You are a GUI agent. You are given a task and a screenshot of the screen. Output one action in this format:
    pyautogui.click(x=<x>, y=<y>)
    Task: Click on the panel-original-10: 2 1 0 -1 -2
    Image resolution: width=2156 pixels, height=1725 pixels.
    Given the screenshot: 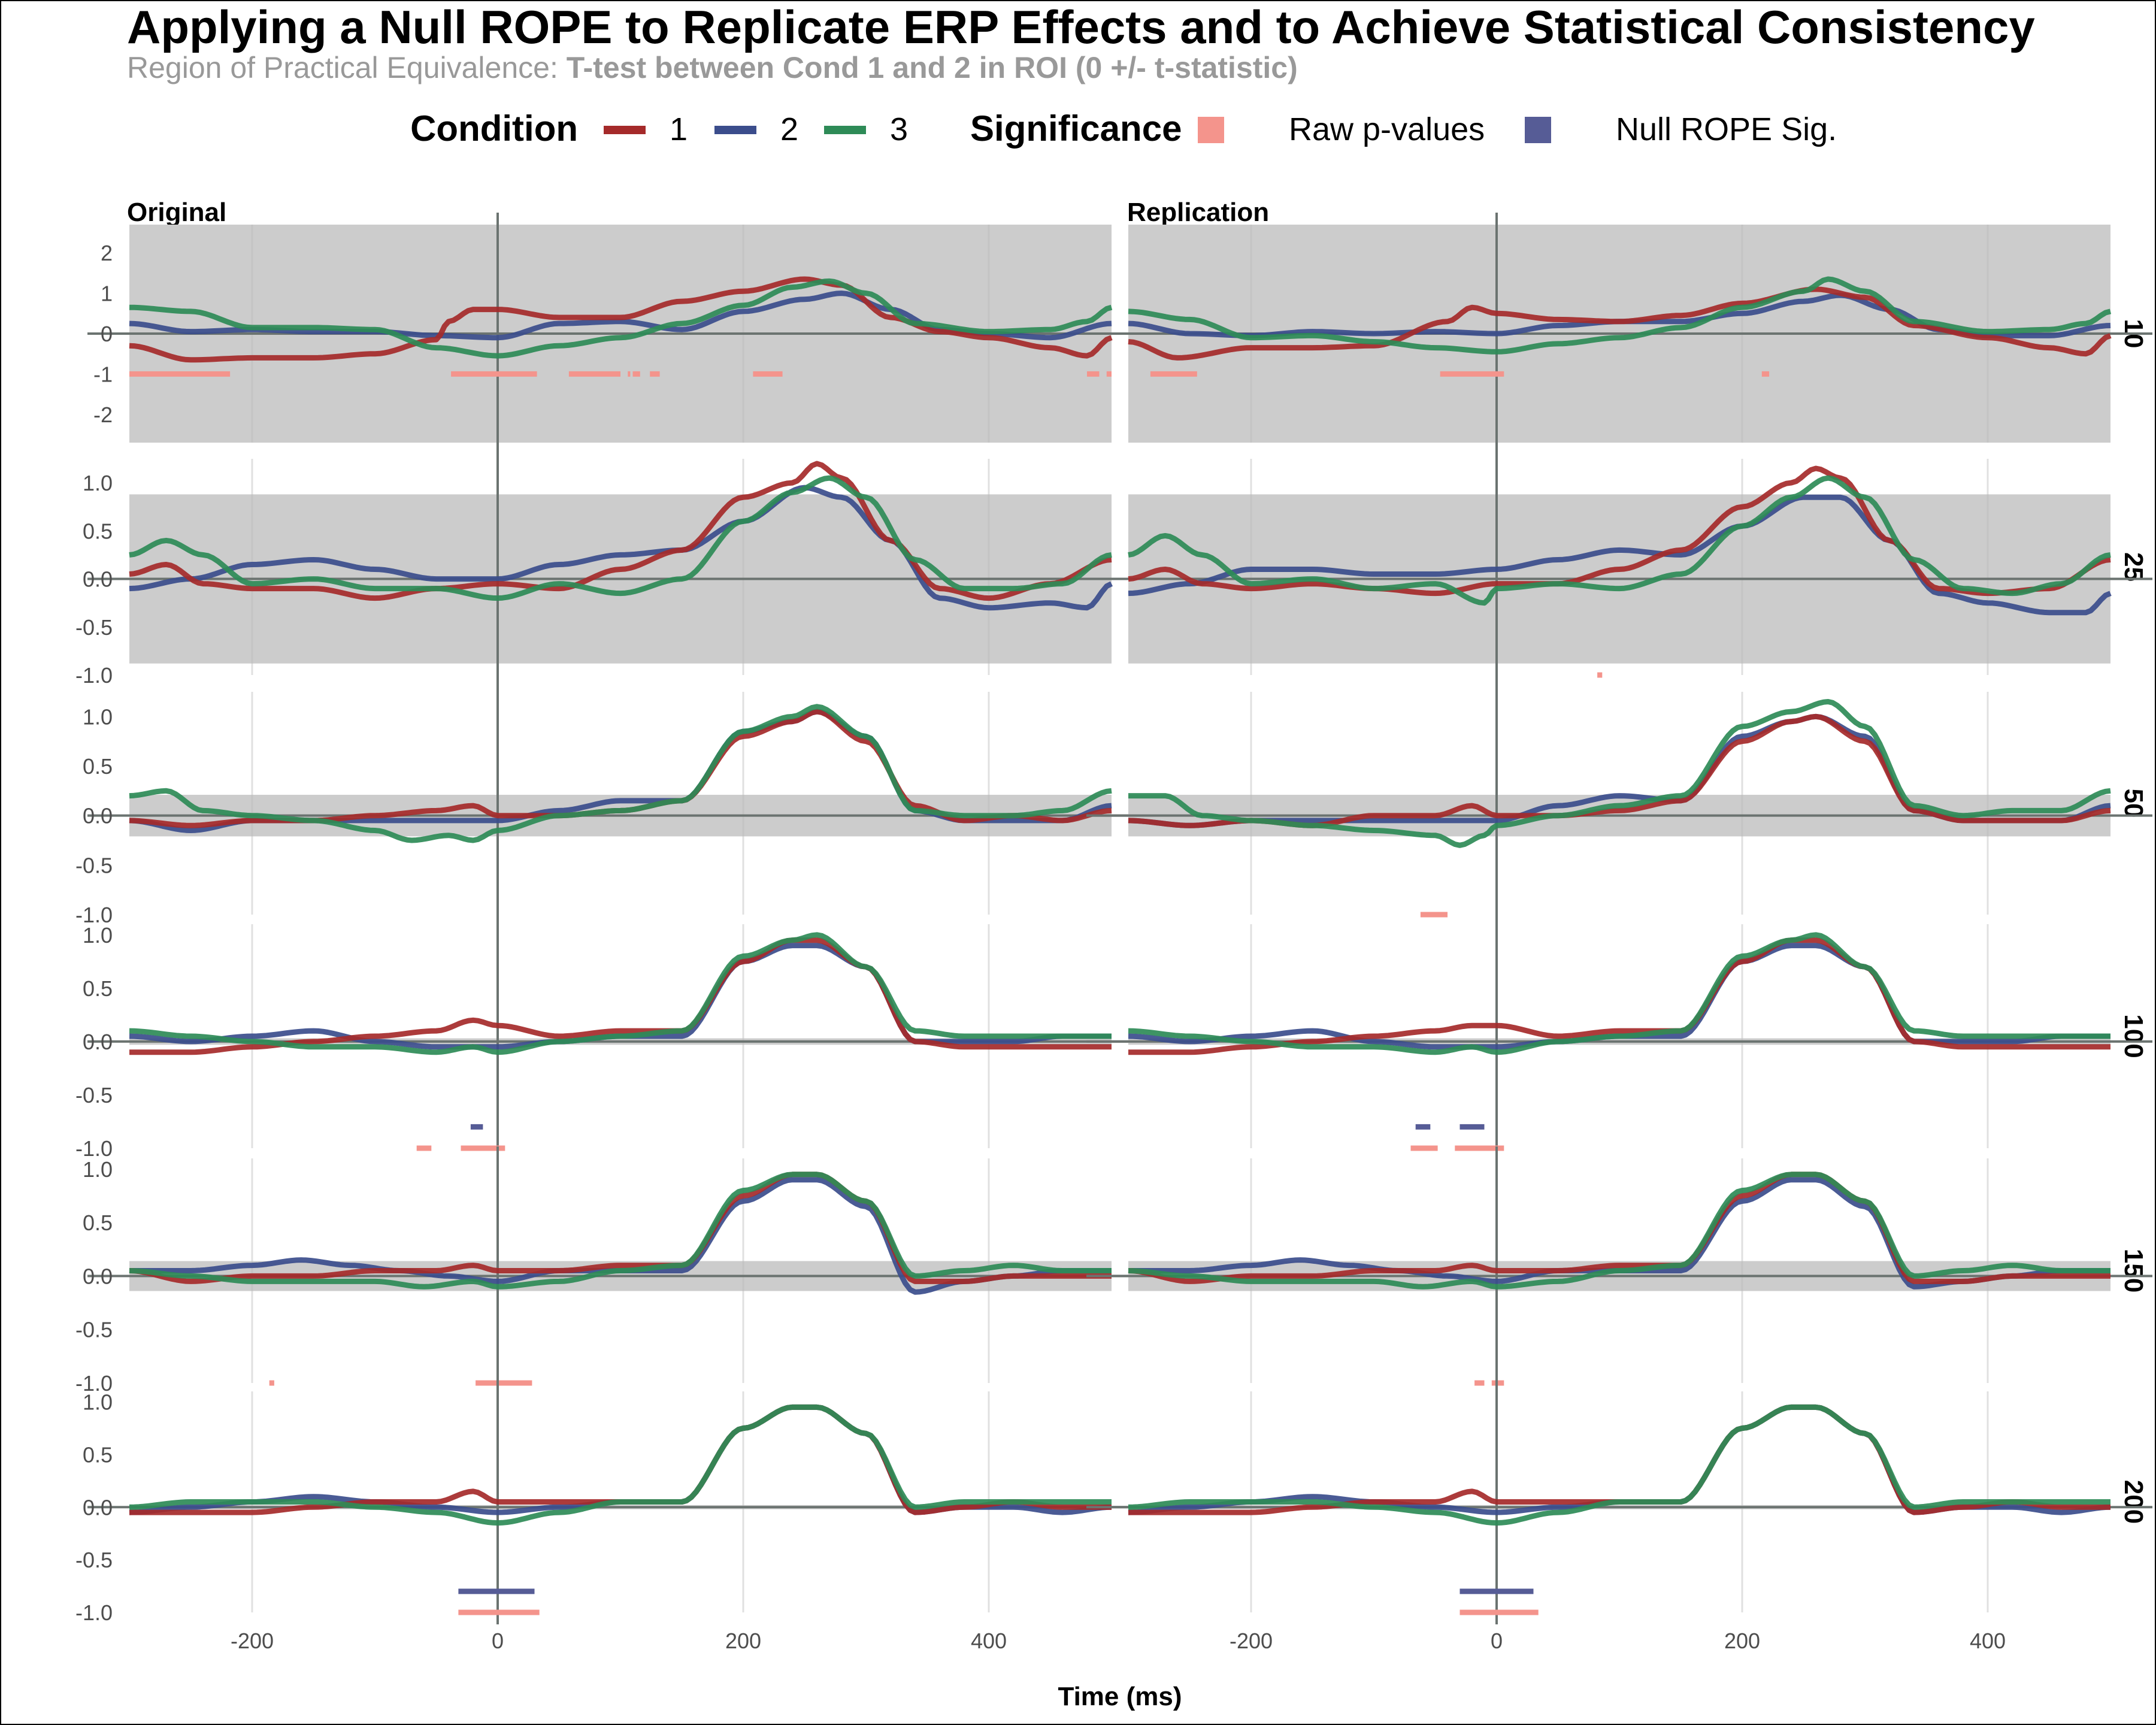 What is the action you would take?
    pyautogui.click(x=620, y=334)
    